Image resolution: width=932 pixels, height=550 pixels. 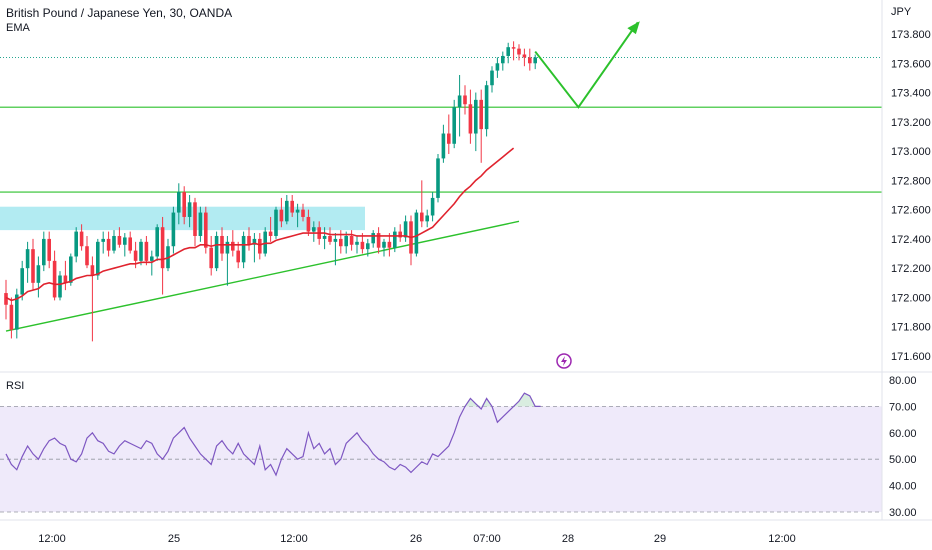 I want to click on ema-indicator-label: EMA, so click(x=18, y=28).